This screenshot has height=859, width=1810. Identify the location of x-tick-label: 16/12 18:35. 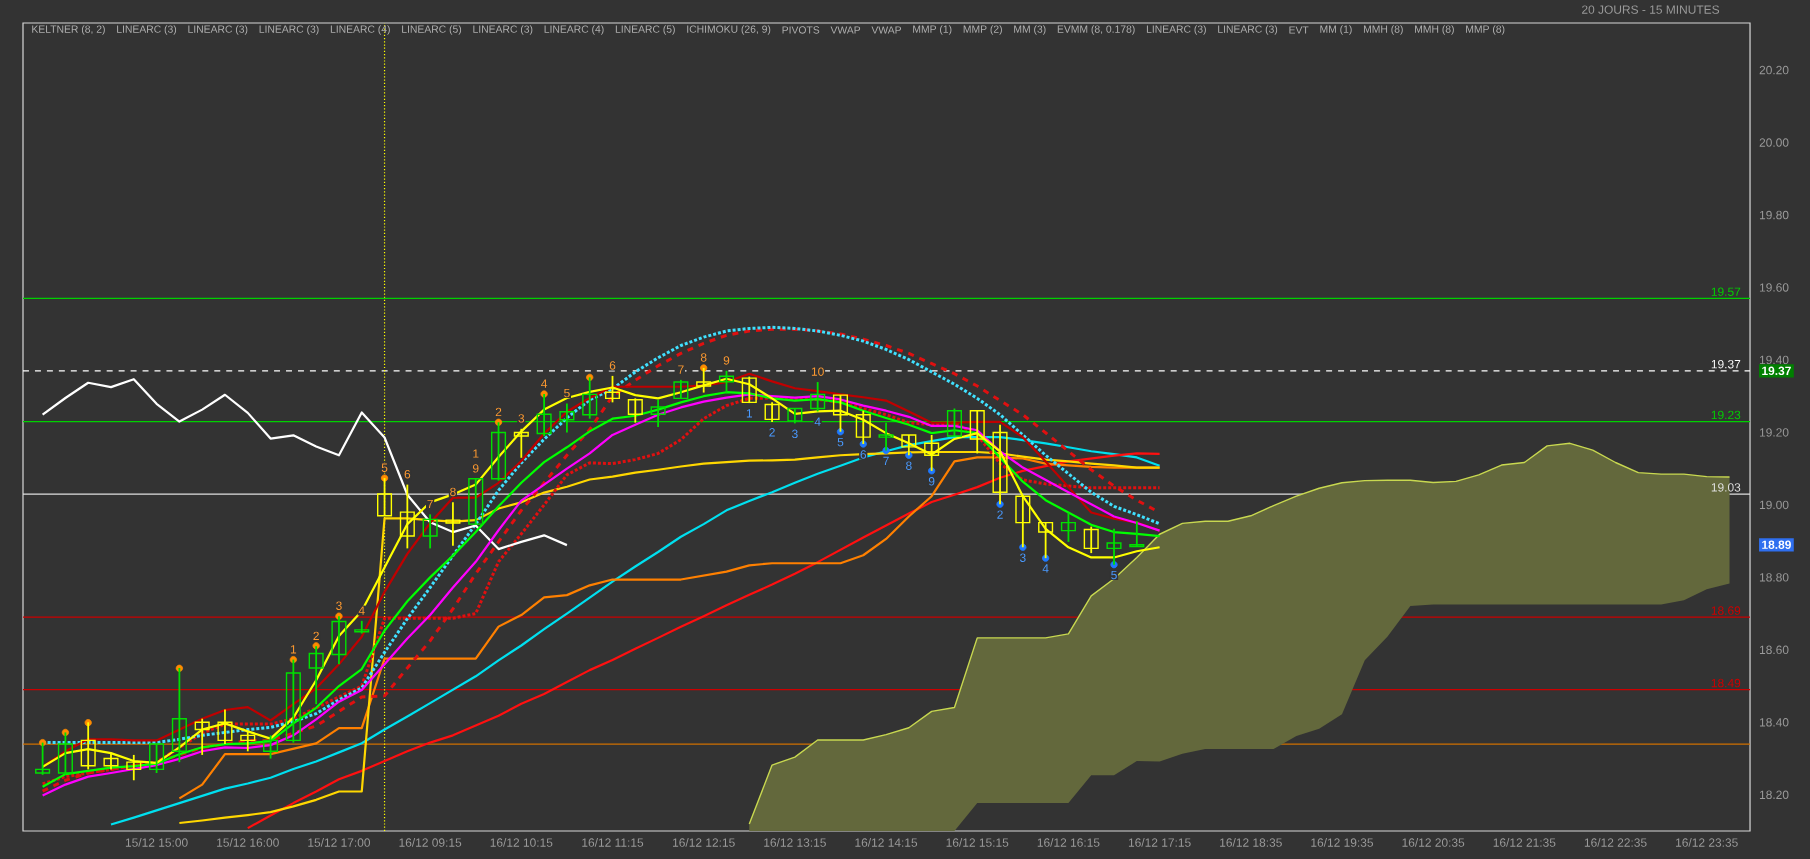
(1251, 842).